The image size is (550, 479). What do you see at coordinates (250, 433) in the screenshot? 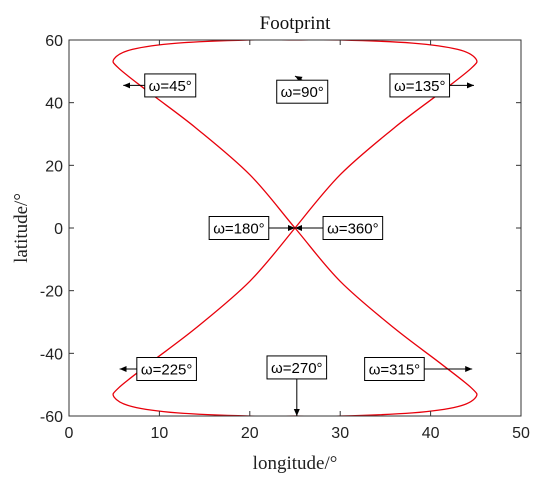
I see `x-tick-label: 20` at bounding box center [250, 433].